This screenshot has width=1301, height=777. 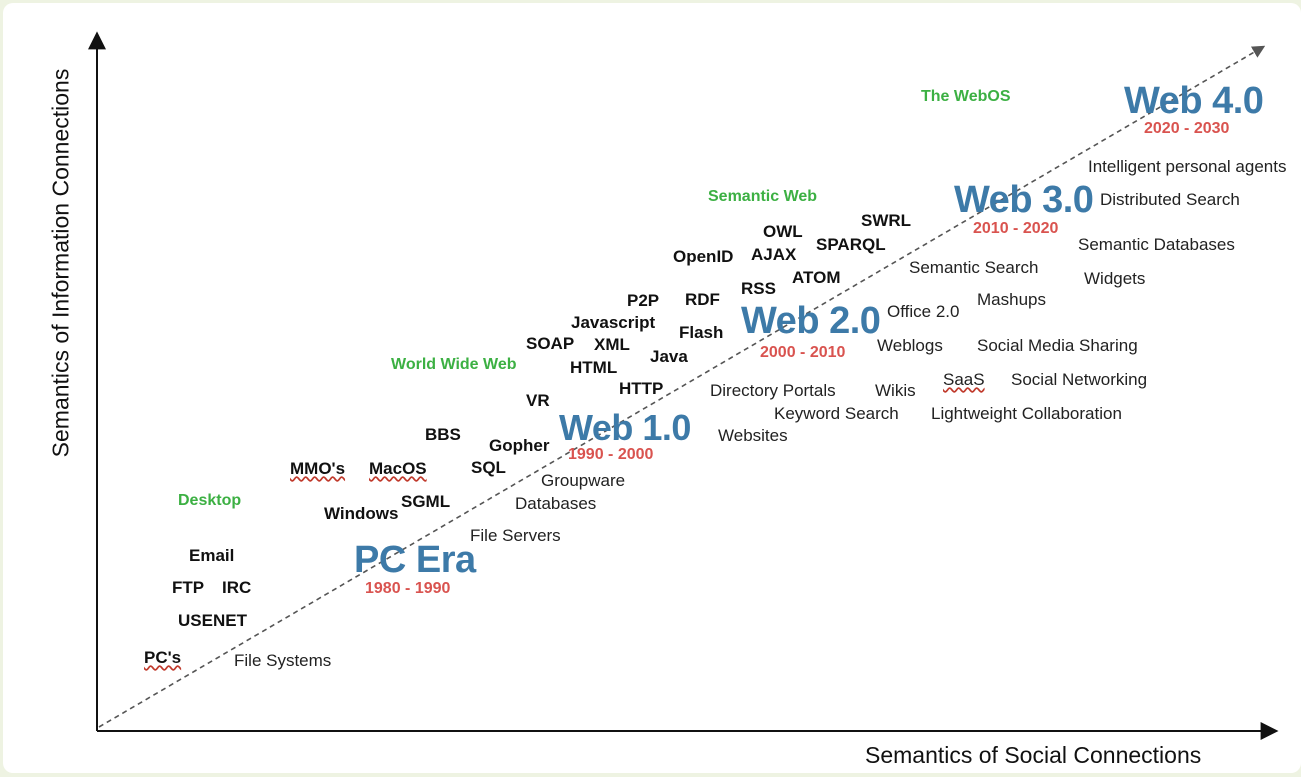 I want to click on tech-rss: RSS, so click(x=758, y=288).